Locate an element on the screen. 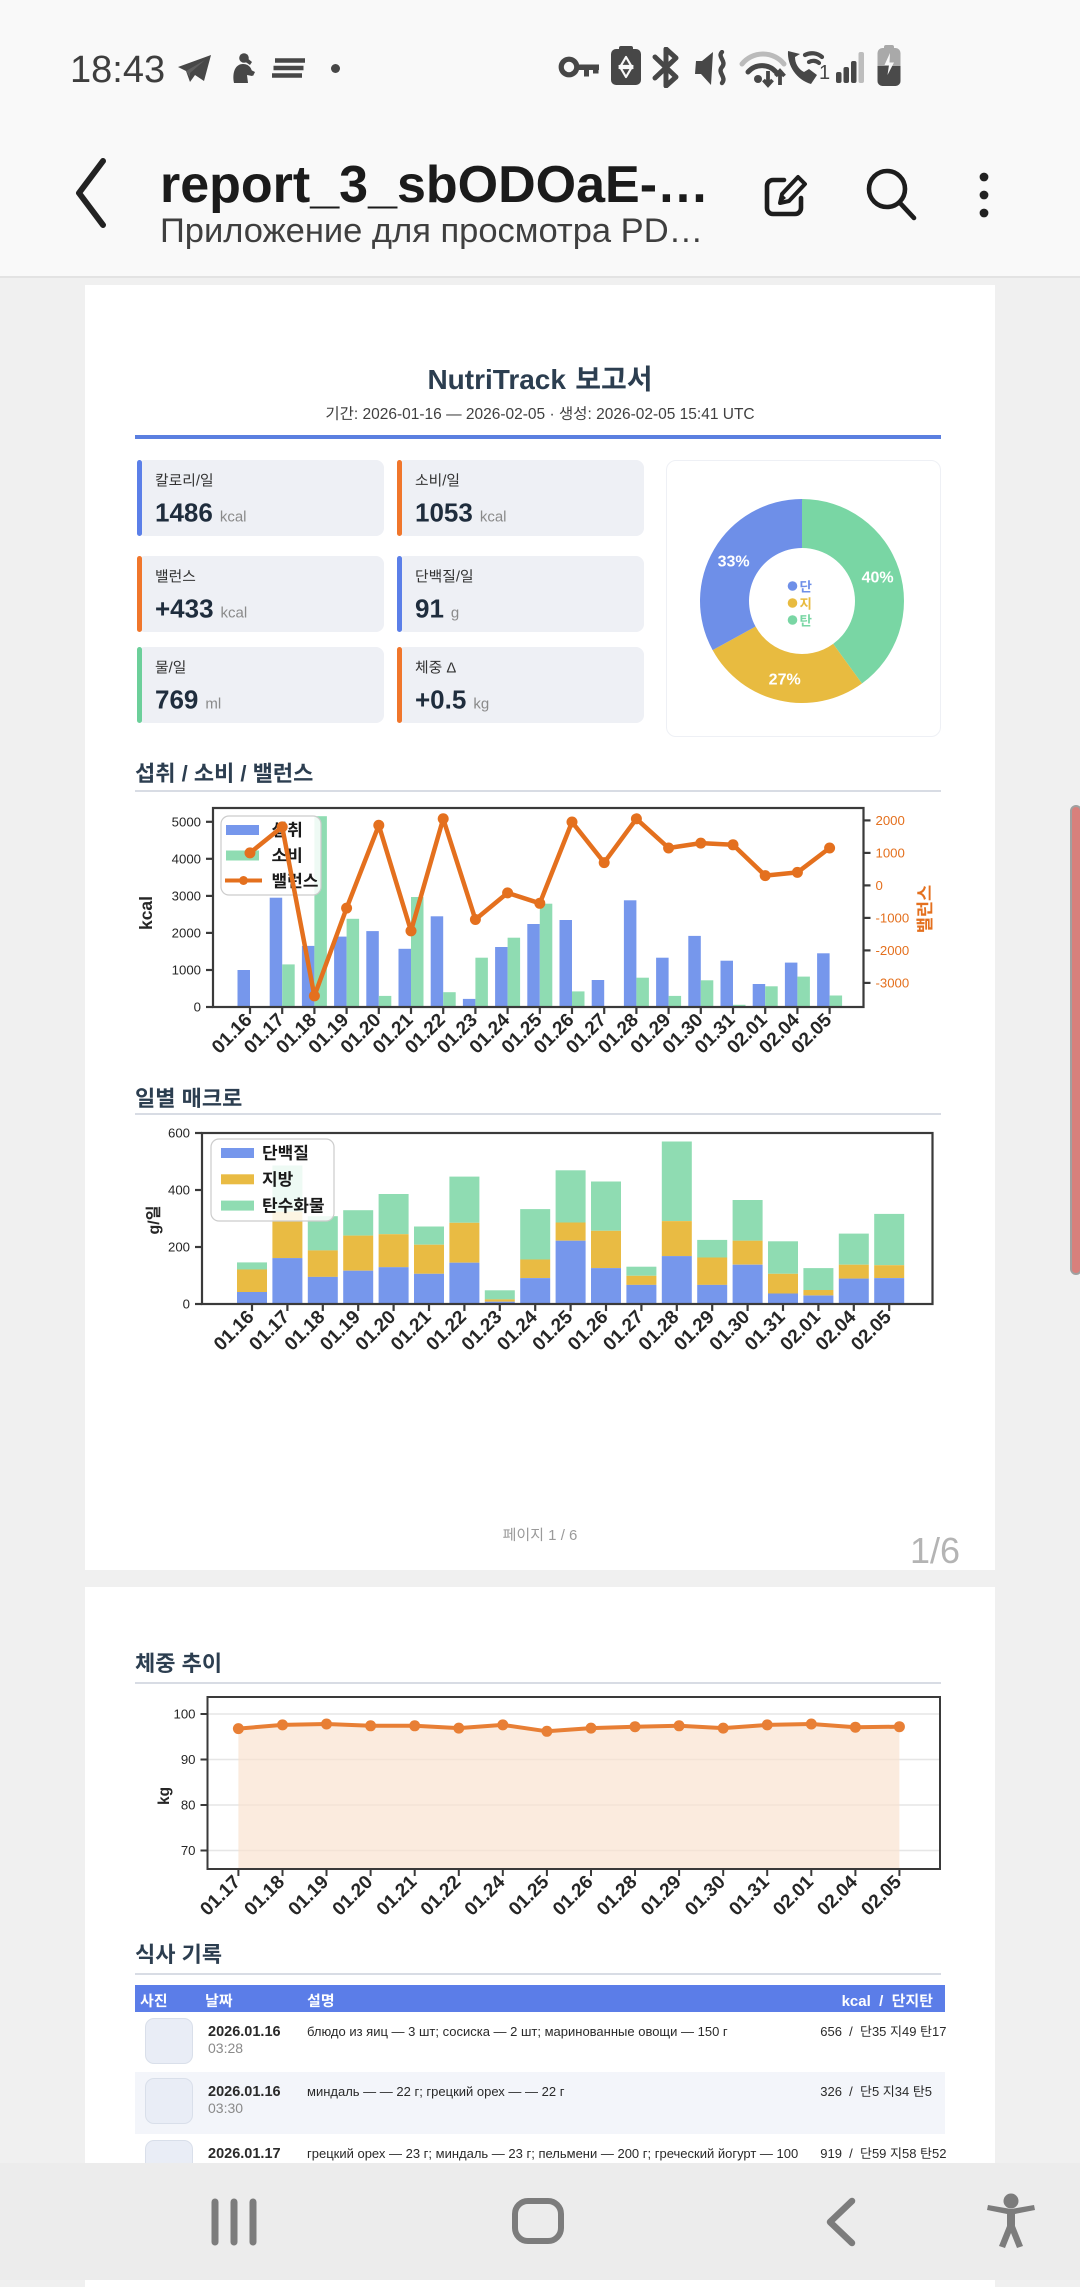  svg-text:: 2026-01-16 — 2026-02-05 ·: : 2026-01-16 — 2026-02-05 · is located at coordinates (456, 414).